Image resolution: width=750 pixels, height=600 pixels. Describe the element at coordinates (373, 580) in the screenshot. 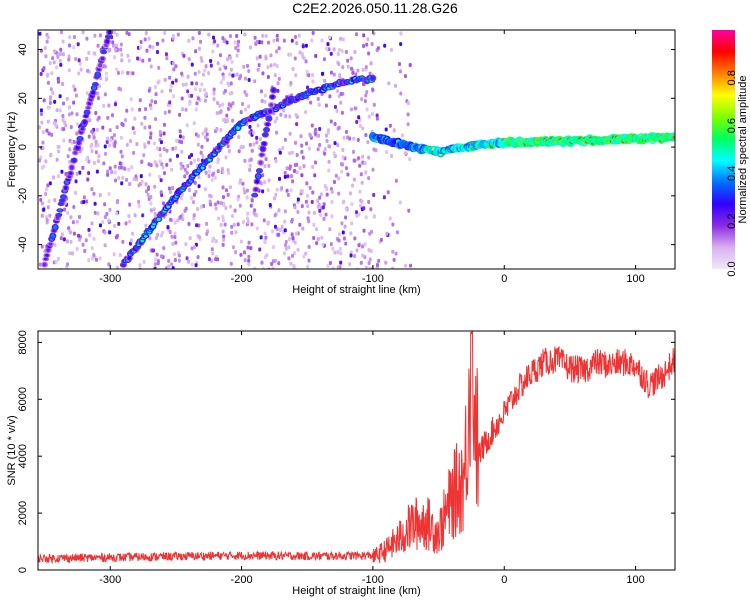

I see `x-tick-label: -100` at that location.